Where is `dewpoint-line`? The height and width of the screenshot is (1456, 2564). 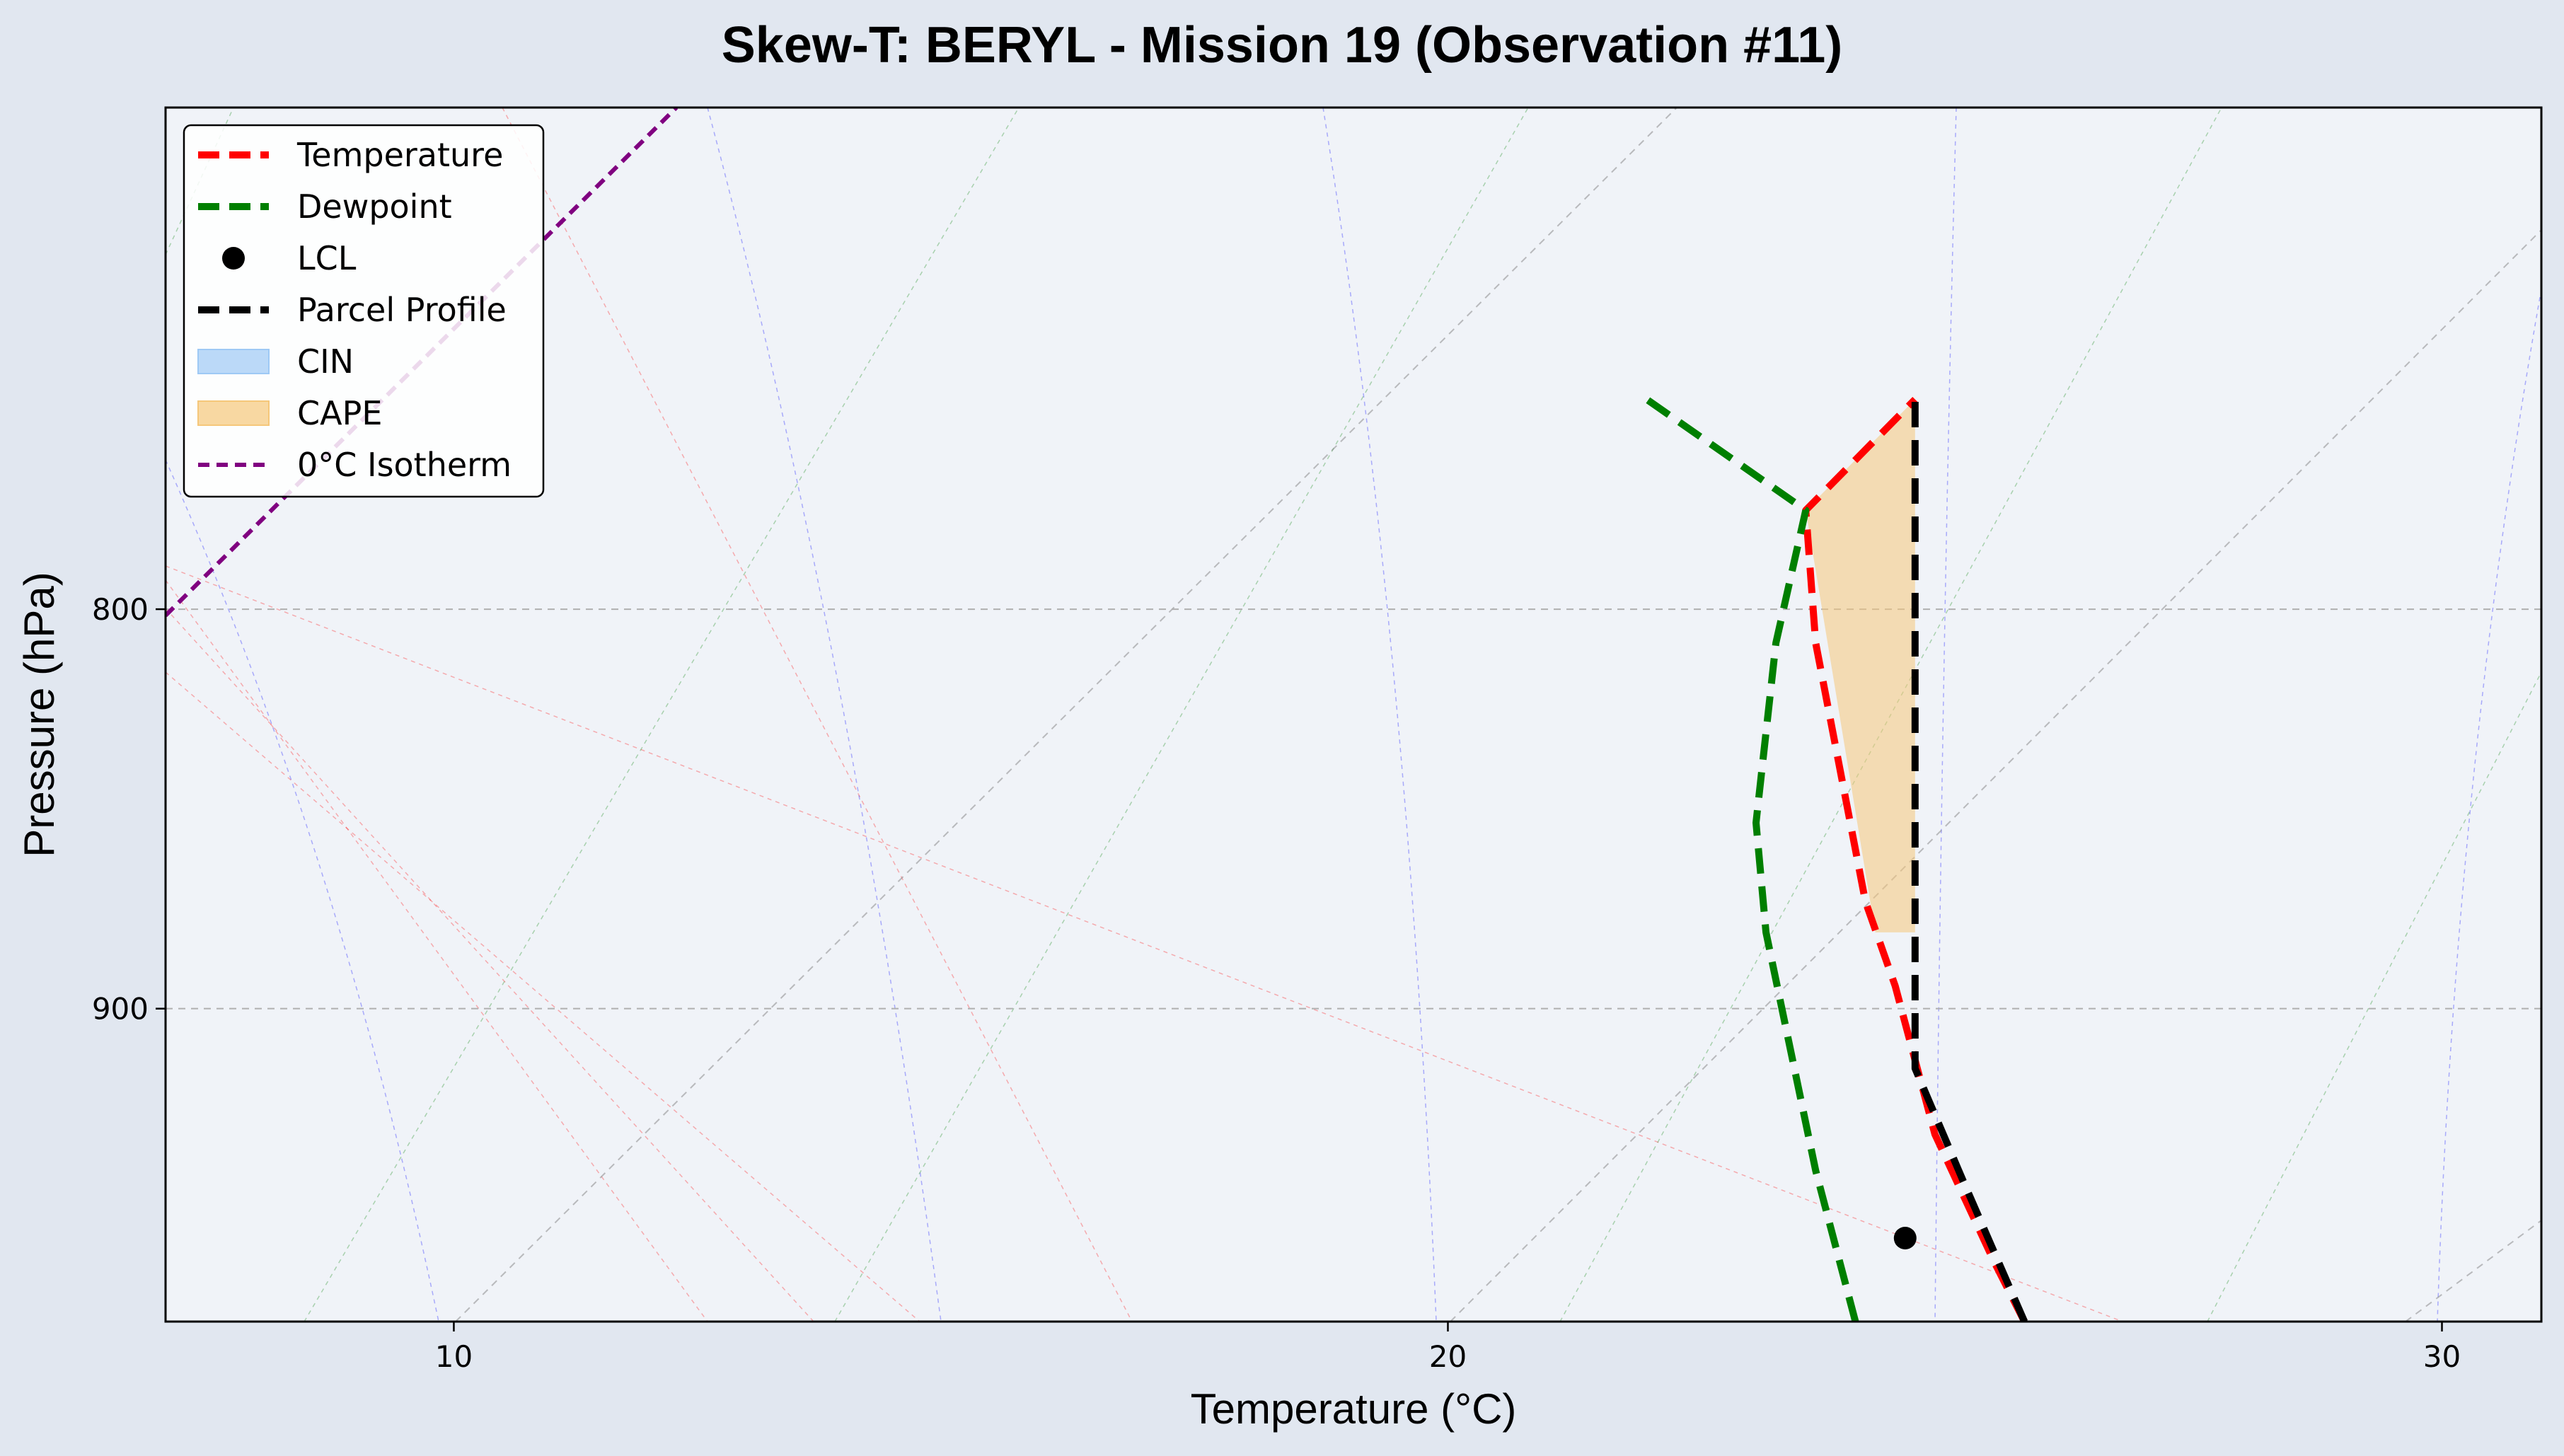
dewpoint-line is located at coordinates (1751, 859).